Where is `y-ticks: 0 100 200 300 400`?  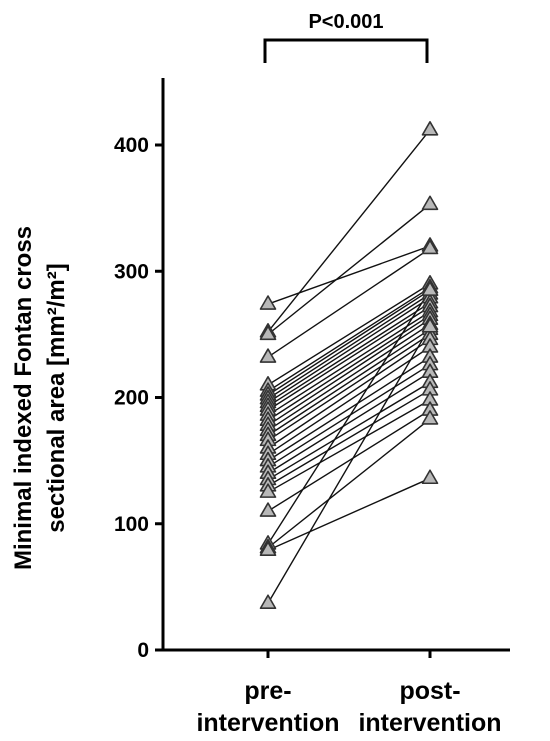
y-ticks: 0 100 200 300 400 is located at coordinates (138, 398).